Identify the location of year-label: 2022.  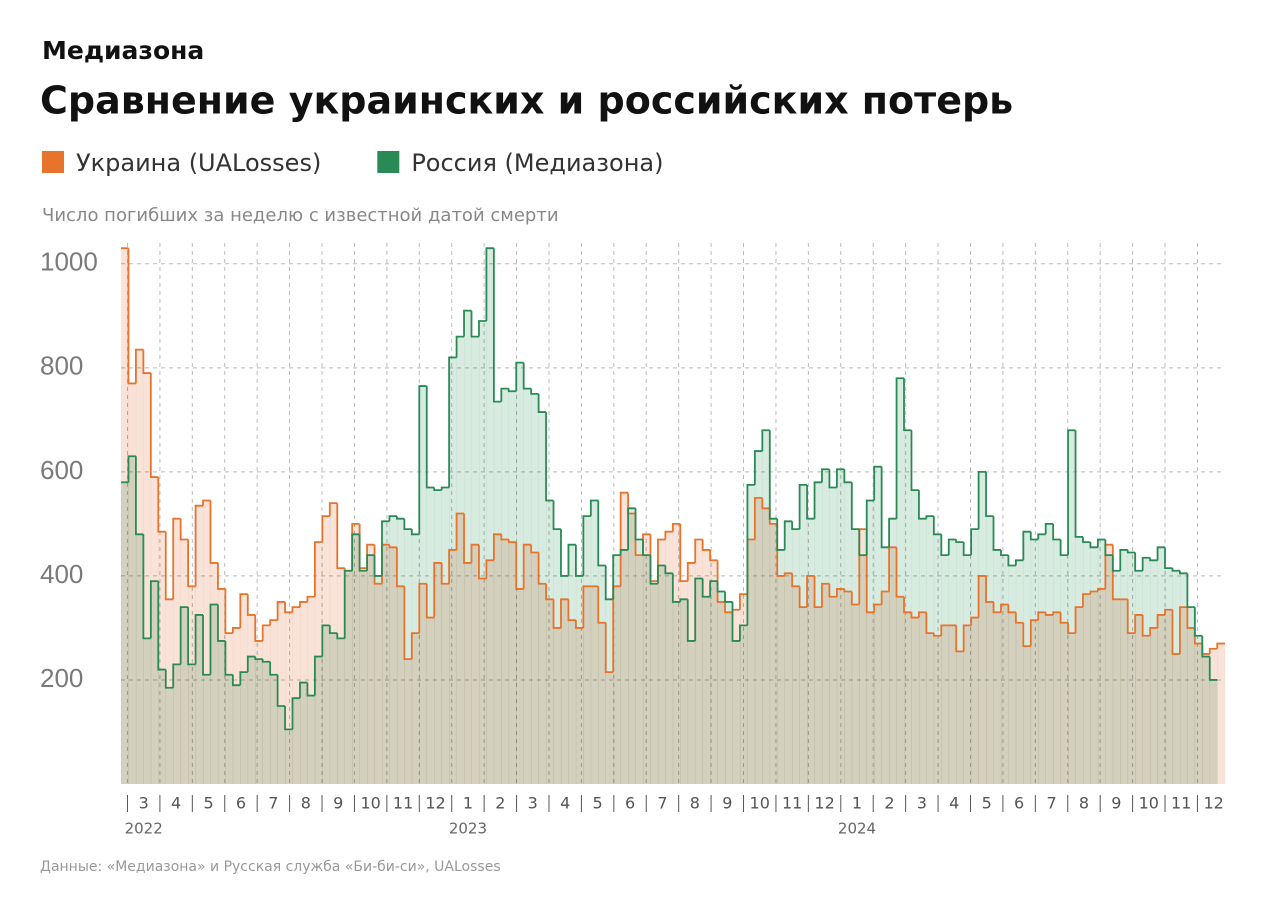
(144, 829).